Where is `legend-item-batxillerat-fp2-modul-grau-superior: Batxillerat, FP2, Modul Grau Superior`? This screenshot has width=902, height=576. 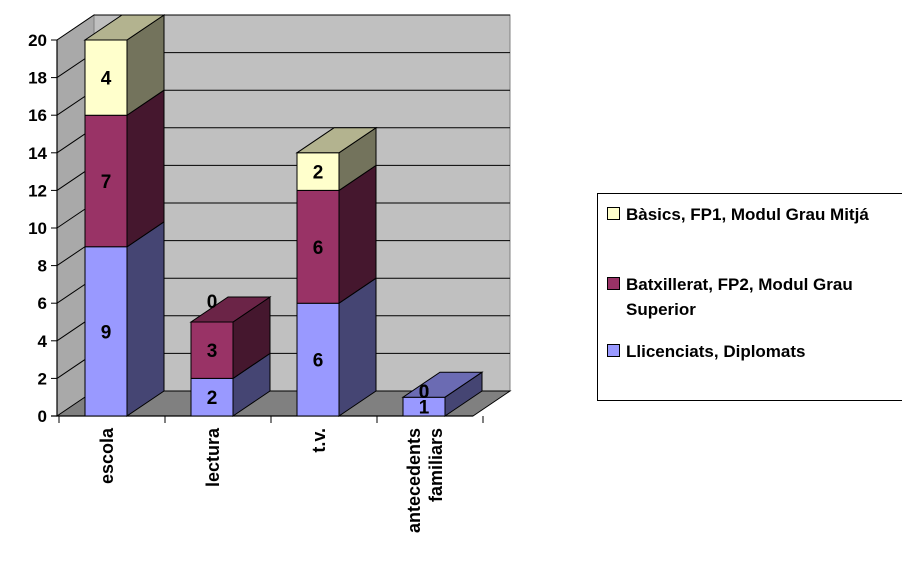
legend-item-batxillerat-fp2-modul-grau-superior: Batxillerat, FP2, Modul Grau Superior is located at coordinates (754, 297).